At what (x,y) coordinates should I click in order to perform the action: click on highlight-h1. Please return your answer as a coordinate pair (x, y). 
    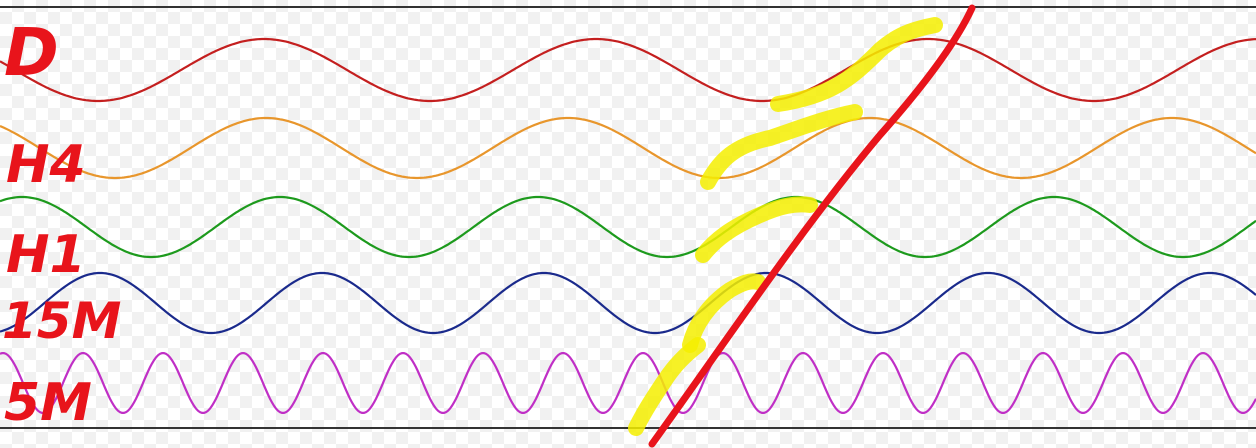
    Looking at the image, I should click on (756, 229).